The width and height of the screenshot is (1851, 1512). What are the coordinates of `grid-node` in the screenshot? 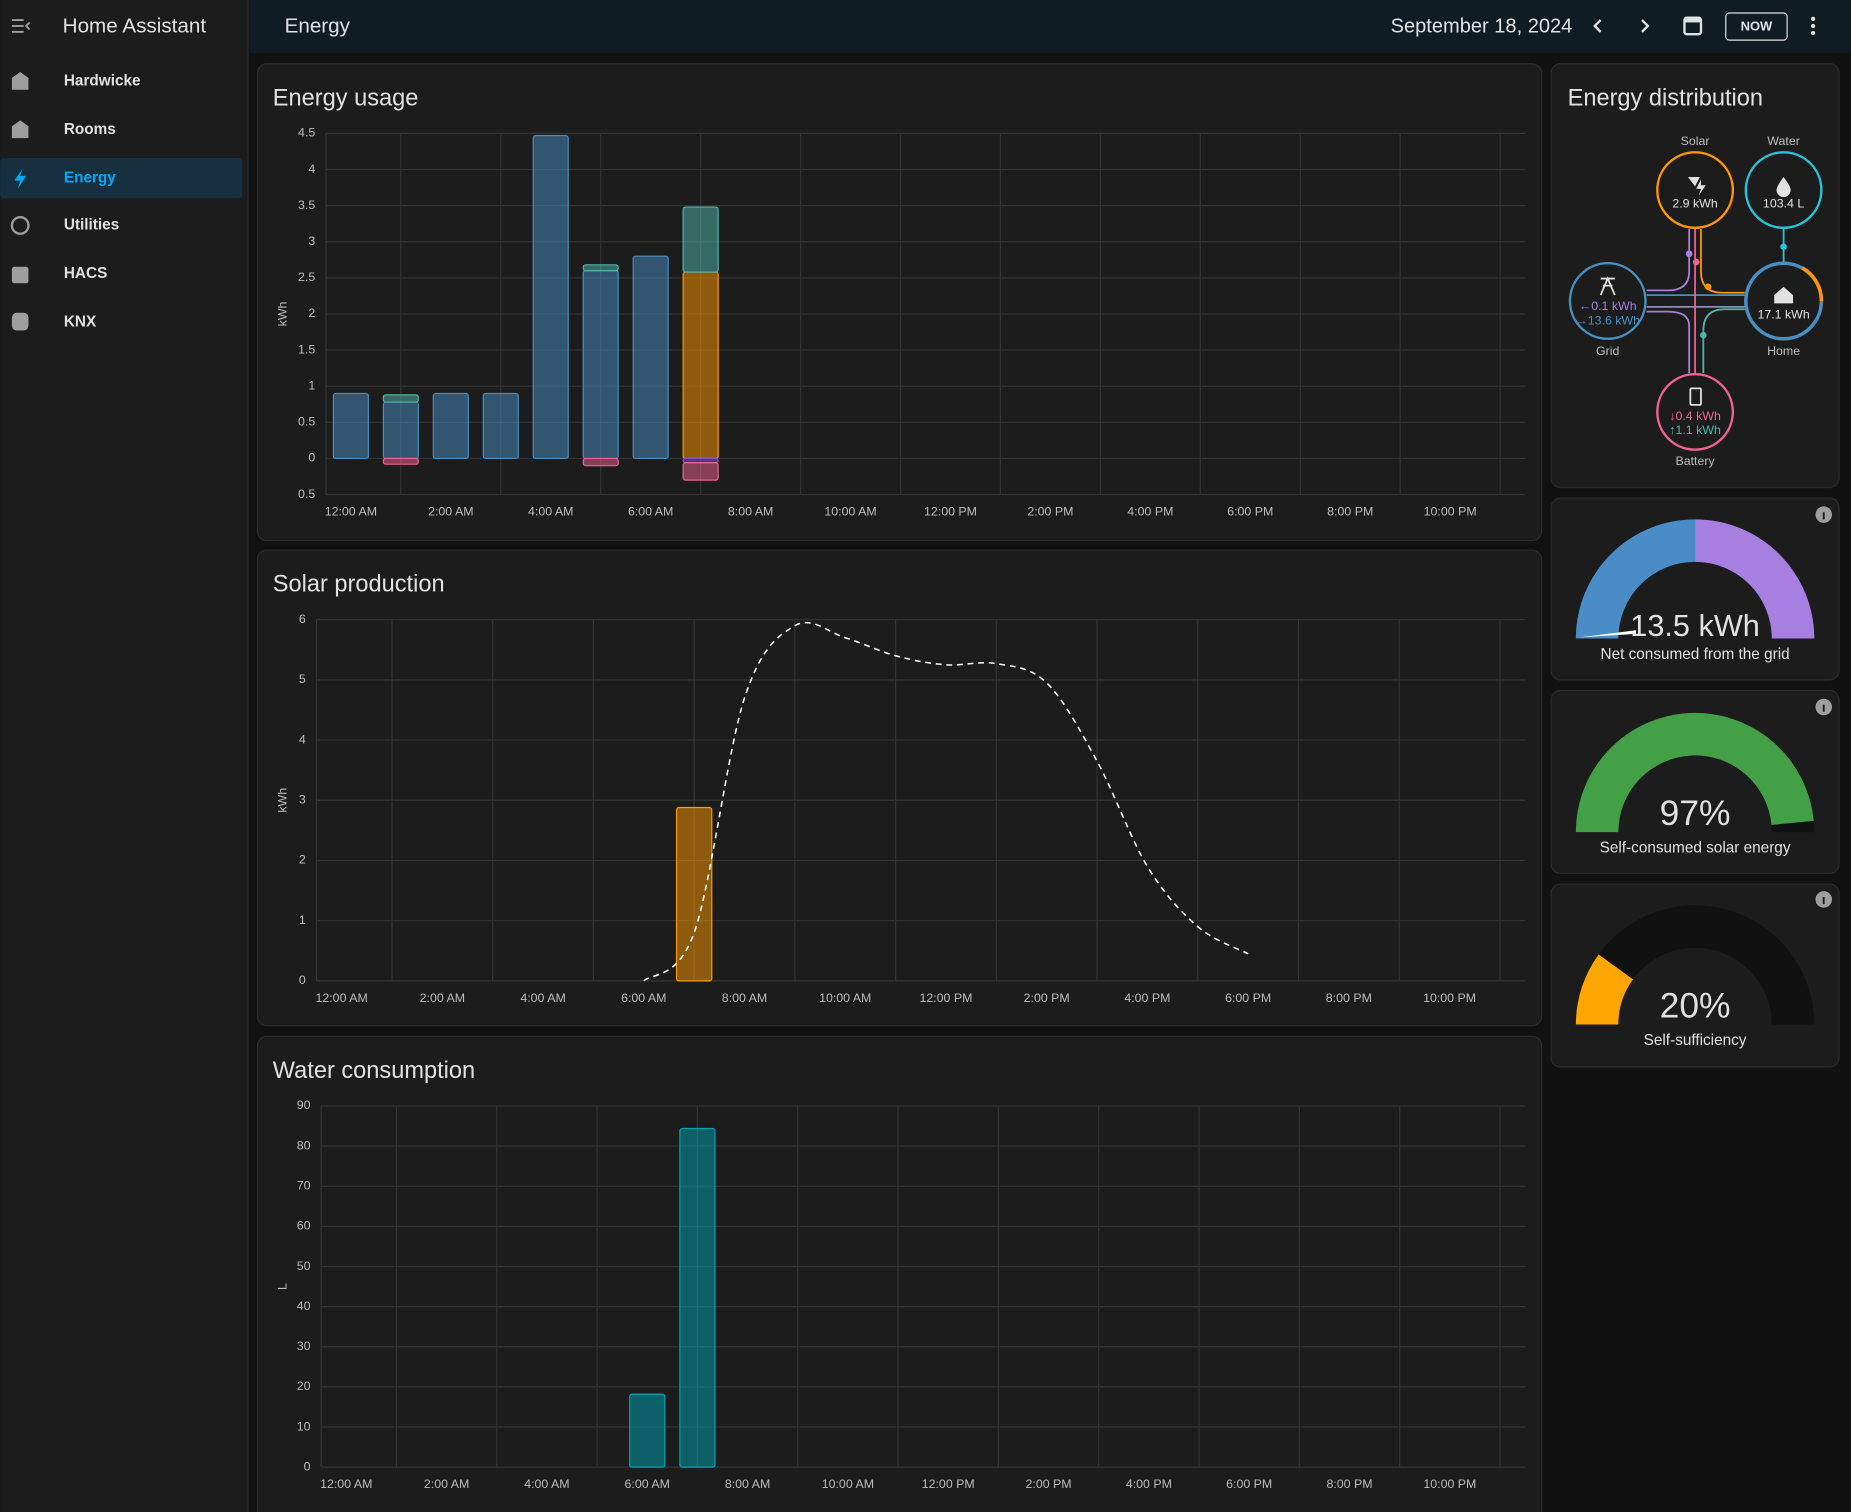 It's located at (1607, 301).